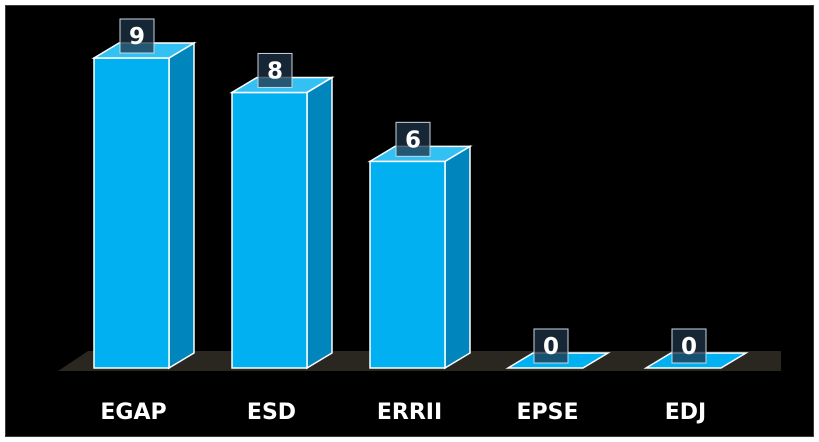  What do you see at coordinates (547, 412) in the screenshot?
I see `category-label-epse: EPSE` at bounding box center [547, 412].